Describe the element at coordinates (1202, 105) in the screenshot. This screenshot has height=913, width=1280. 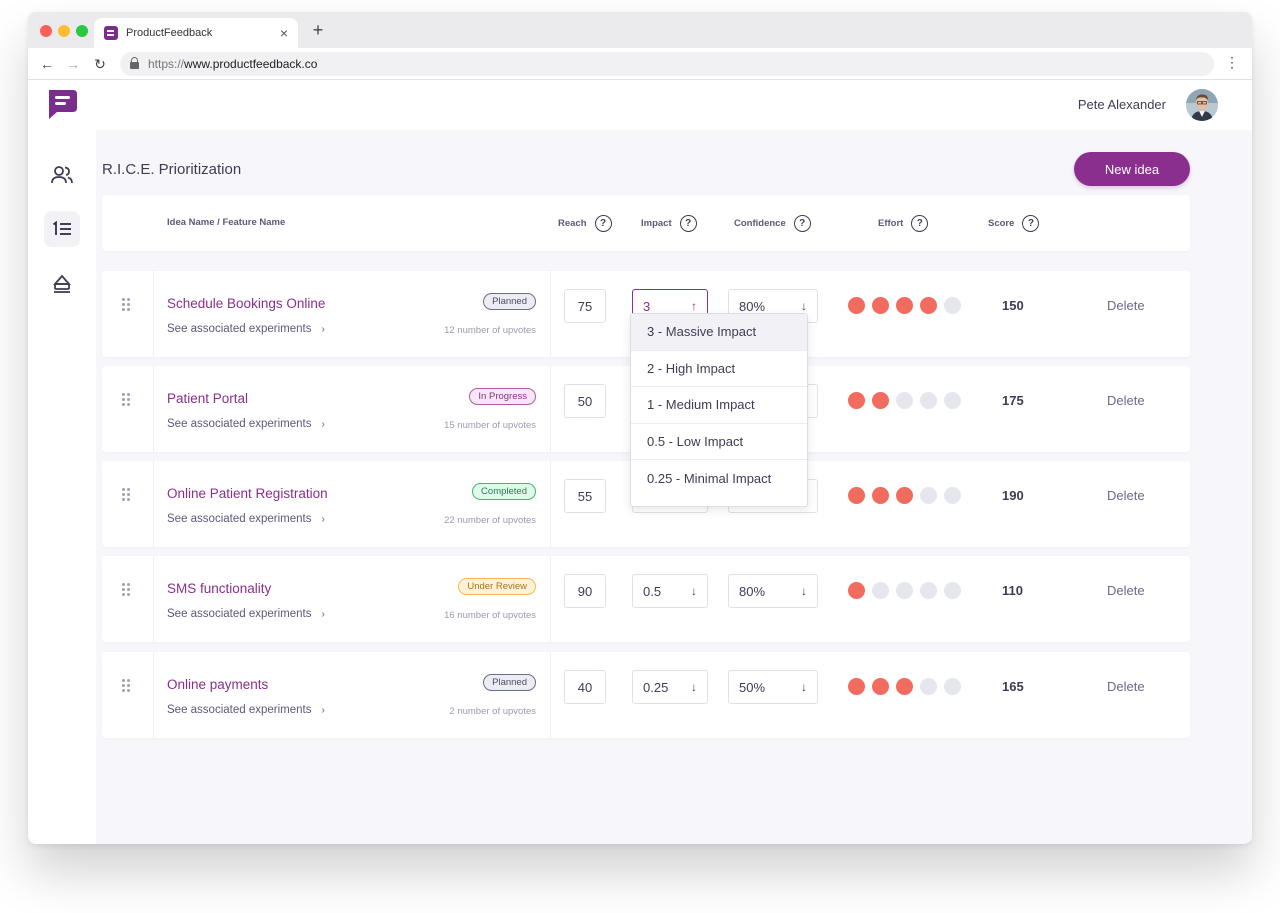
I see `avatar` at that location.